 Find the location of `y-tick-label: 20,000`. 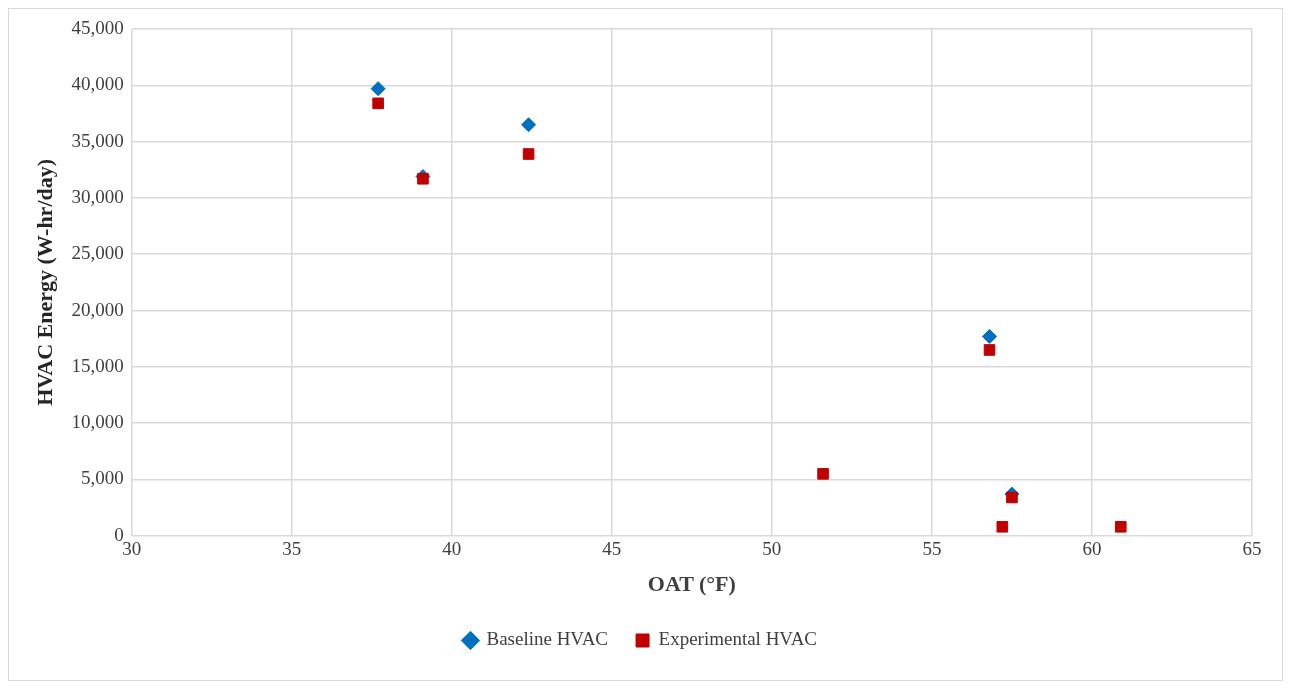

y-tick-label: 20,000 is located at coordinates (97, 309).